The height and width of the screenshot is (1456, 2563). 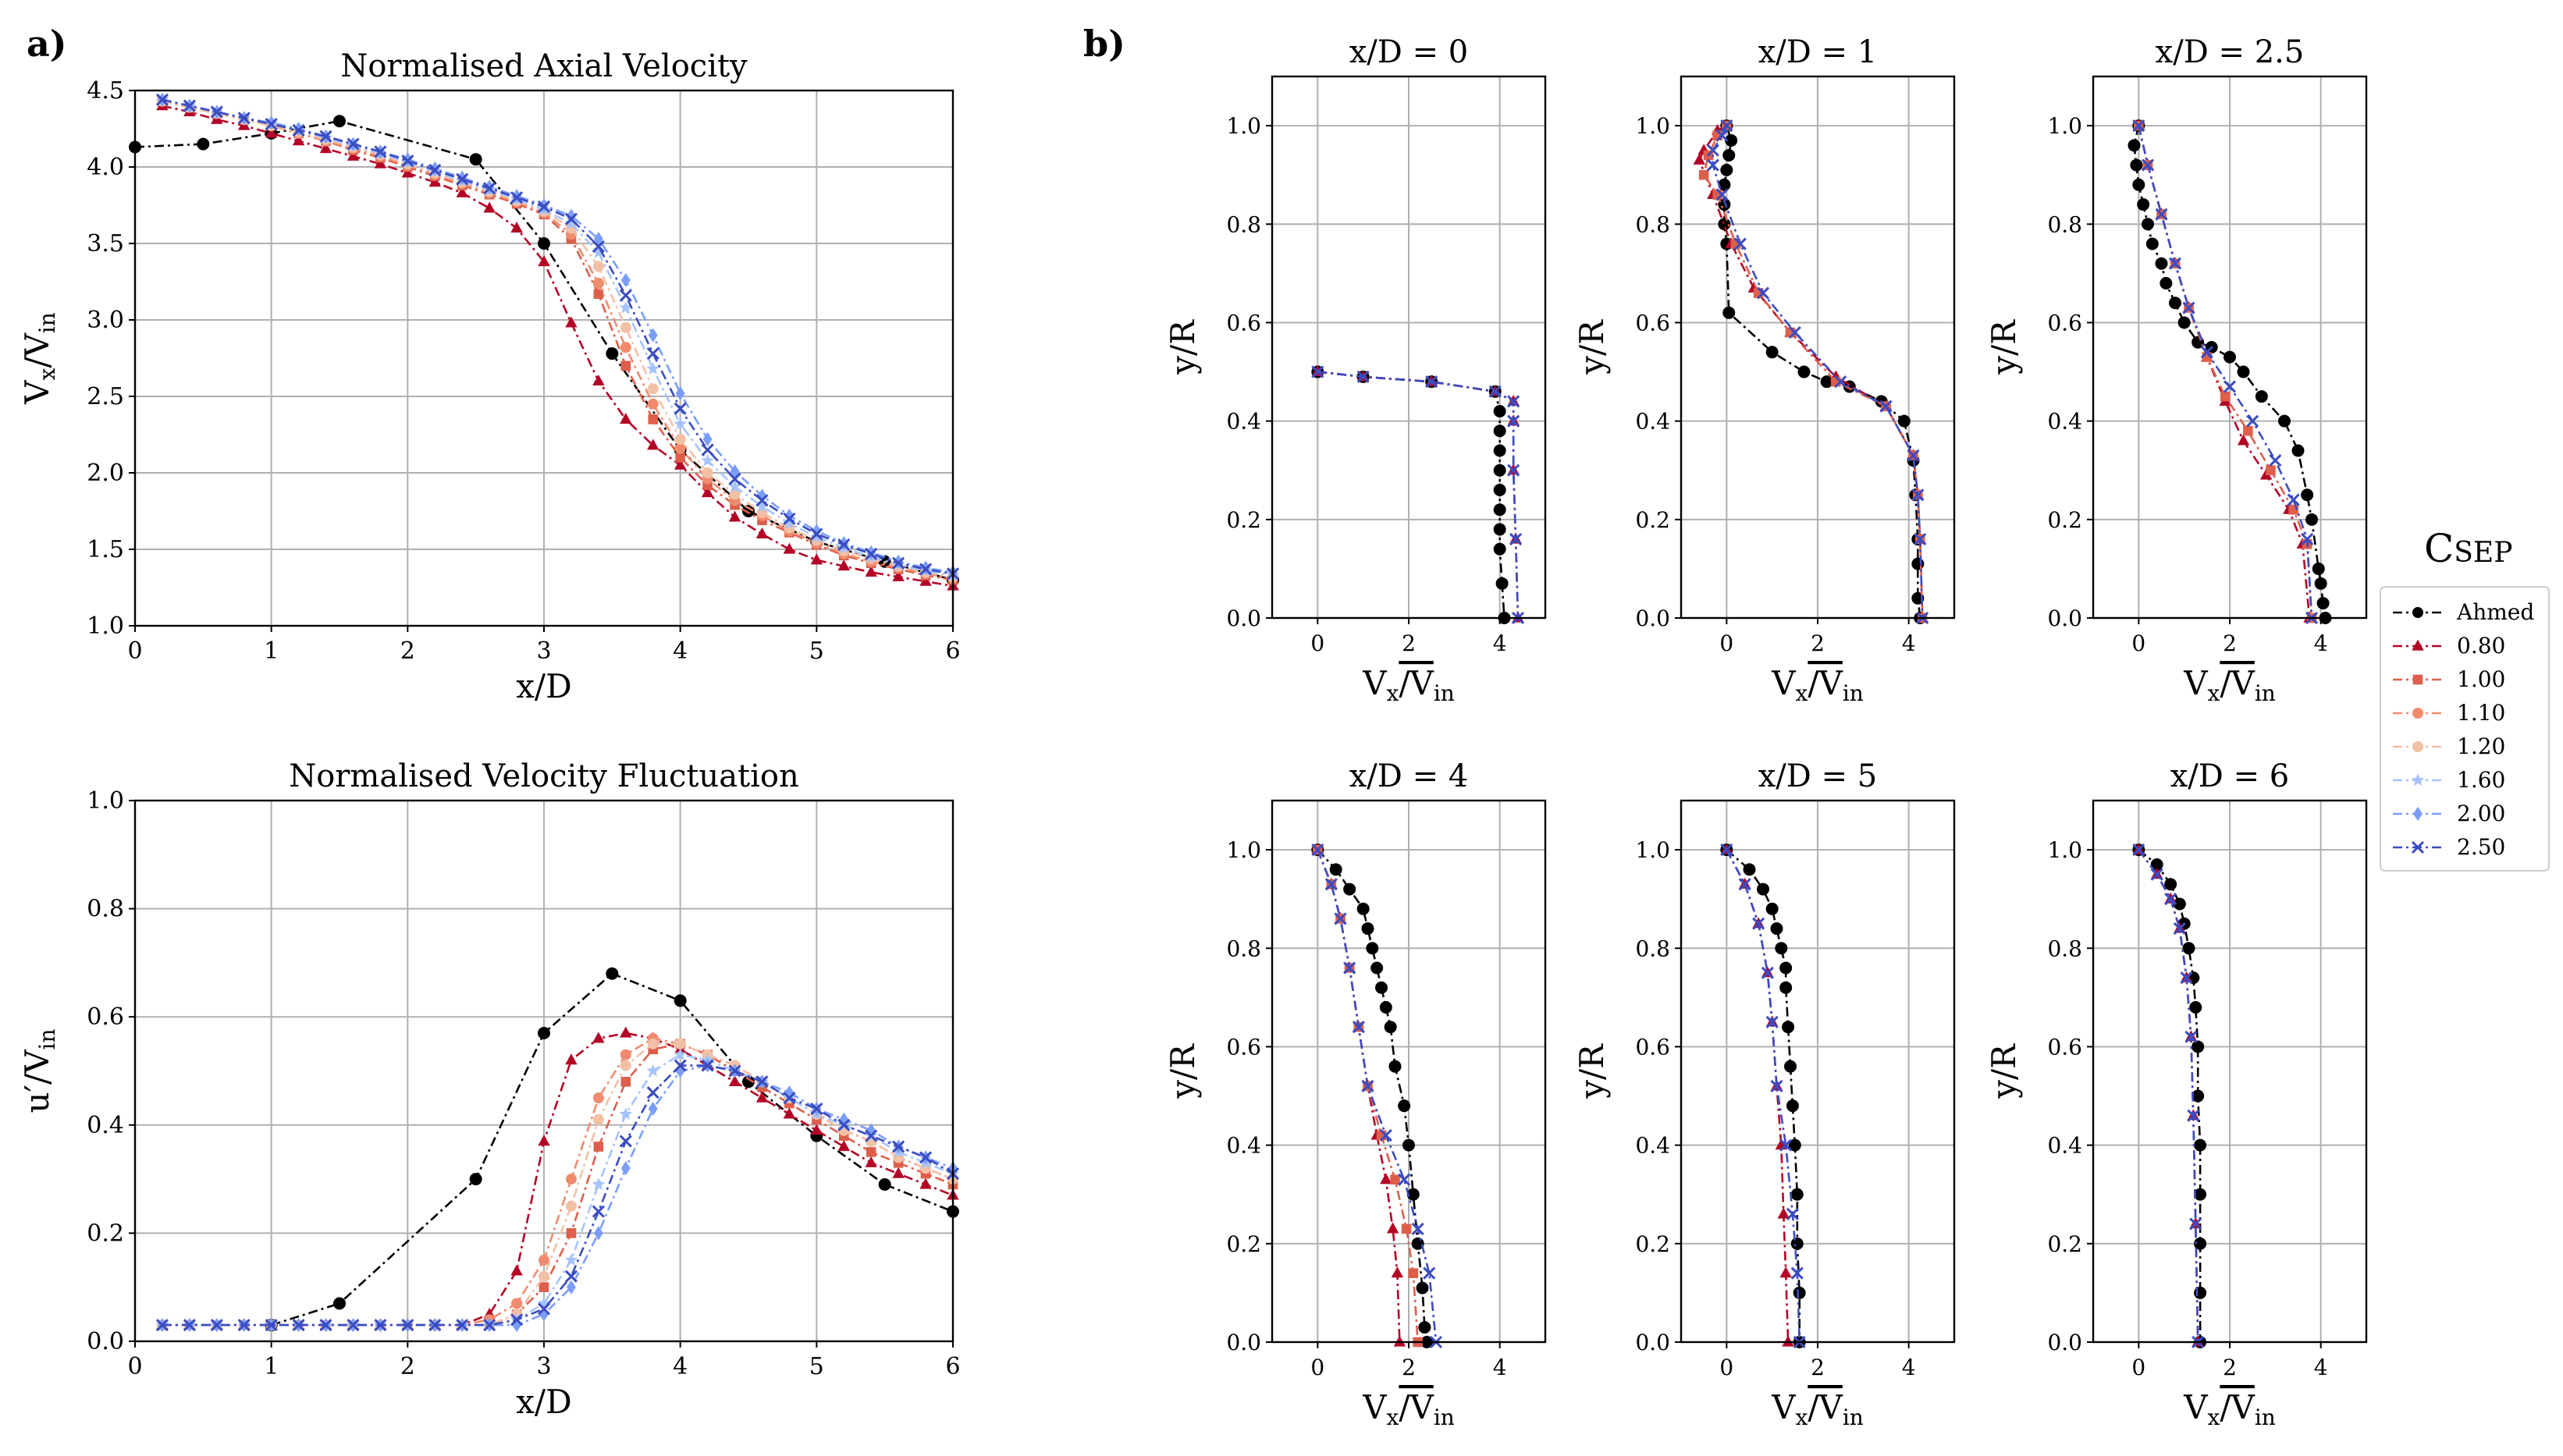 I want to click on legend-entry: 1.00, so click(x=2449, y=679).